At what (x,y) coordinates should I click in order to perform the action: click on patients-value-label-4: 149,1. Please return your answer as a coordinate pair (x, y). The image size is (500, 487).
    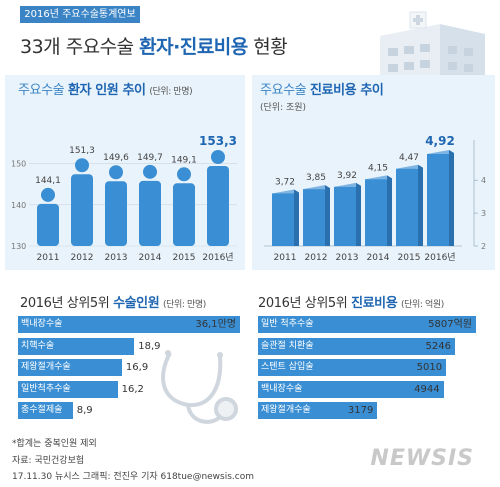
    Looking at the image, I should click on (184, 160).